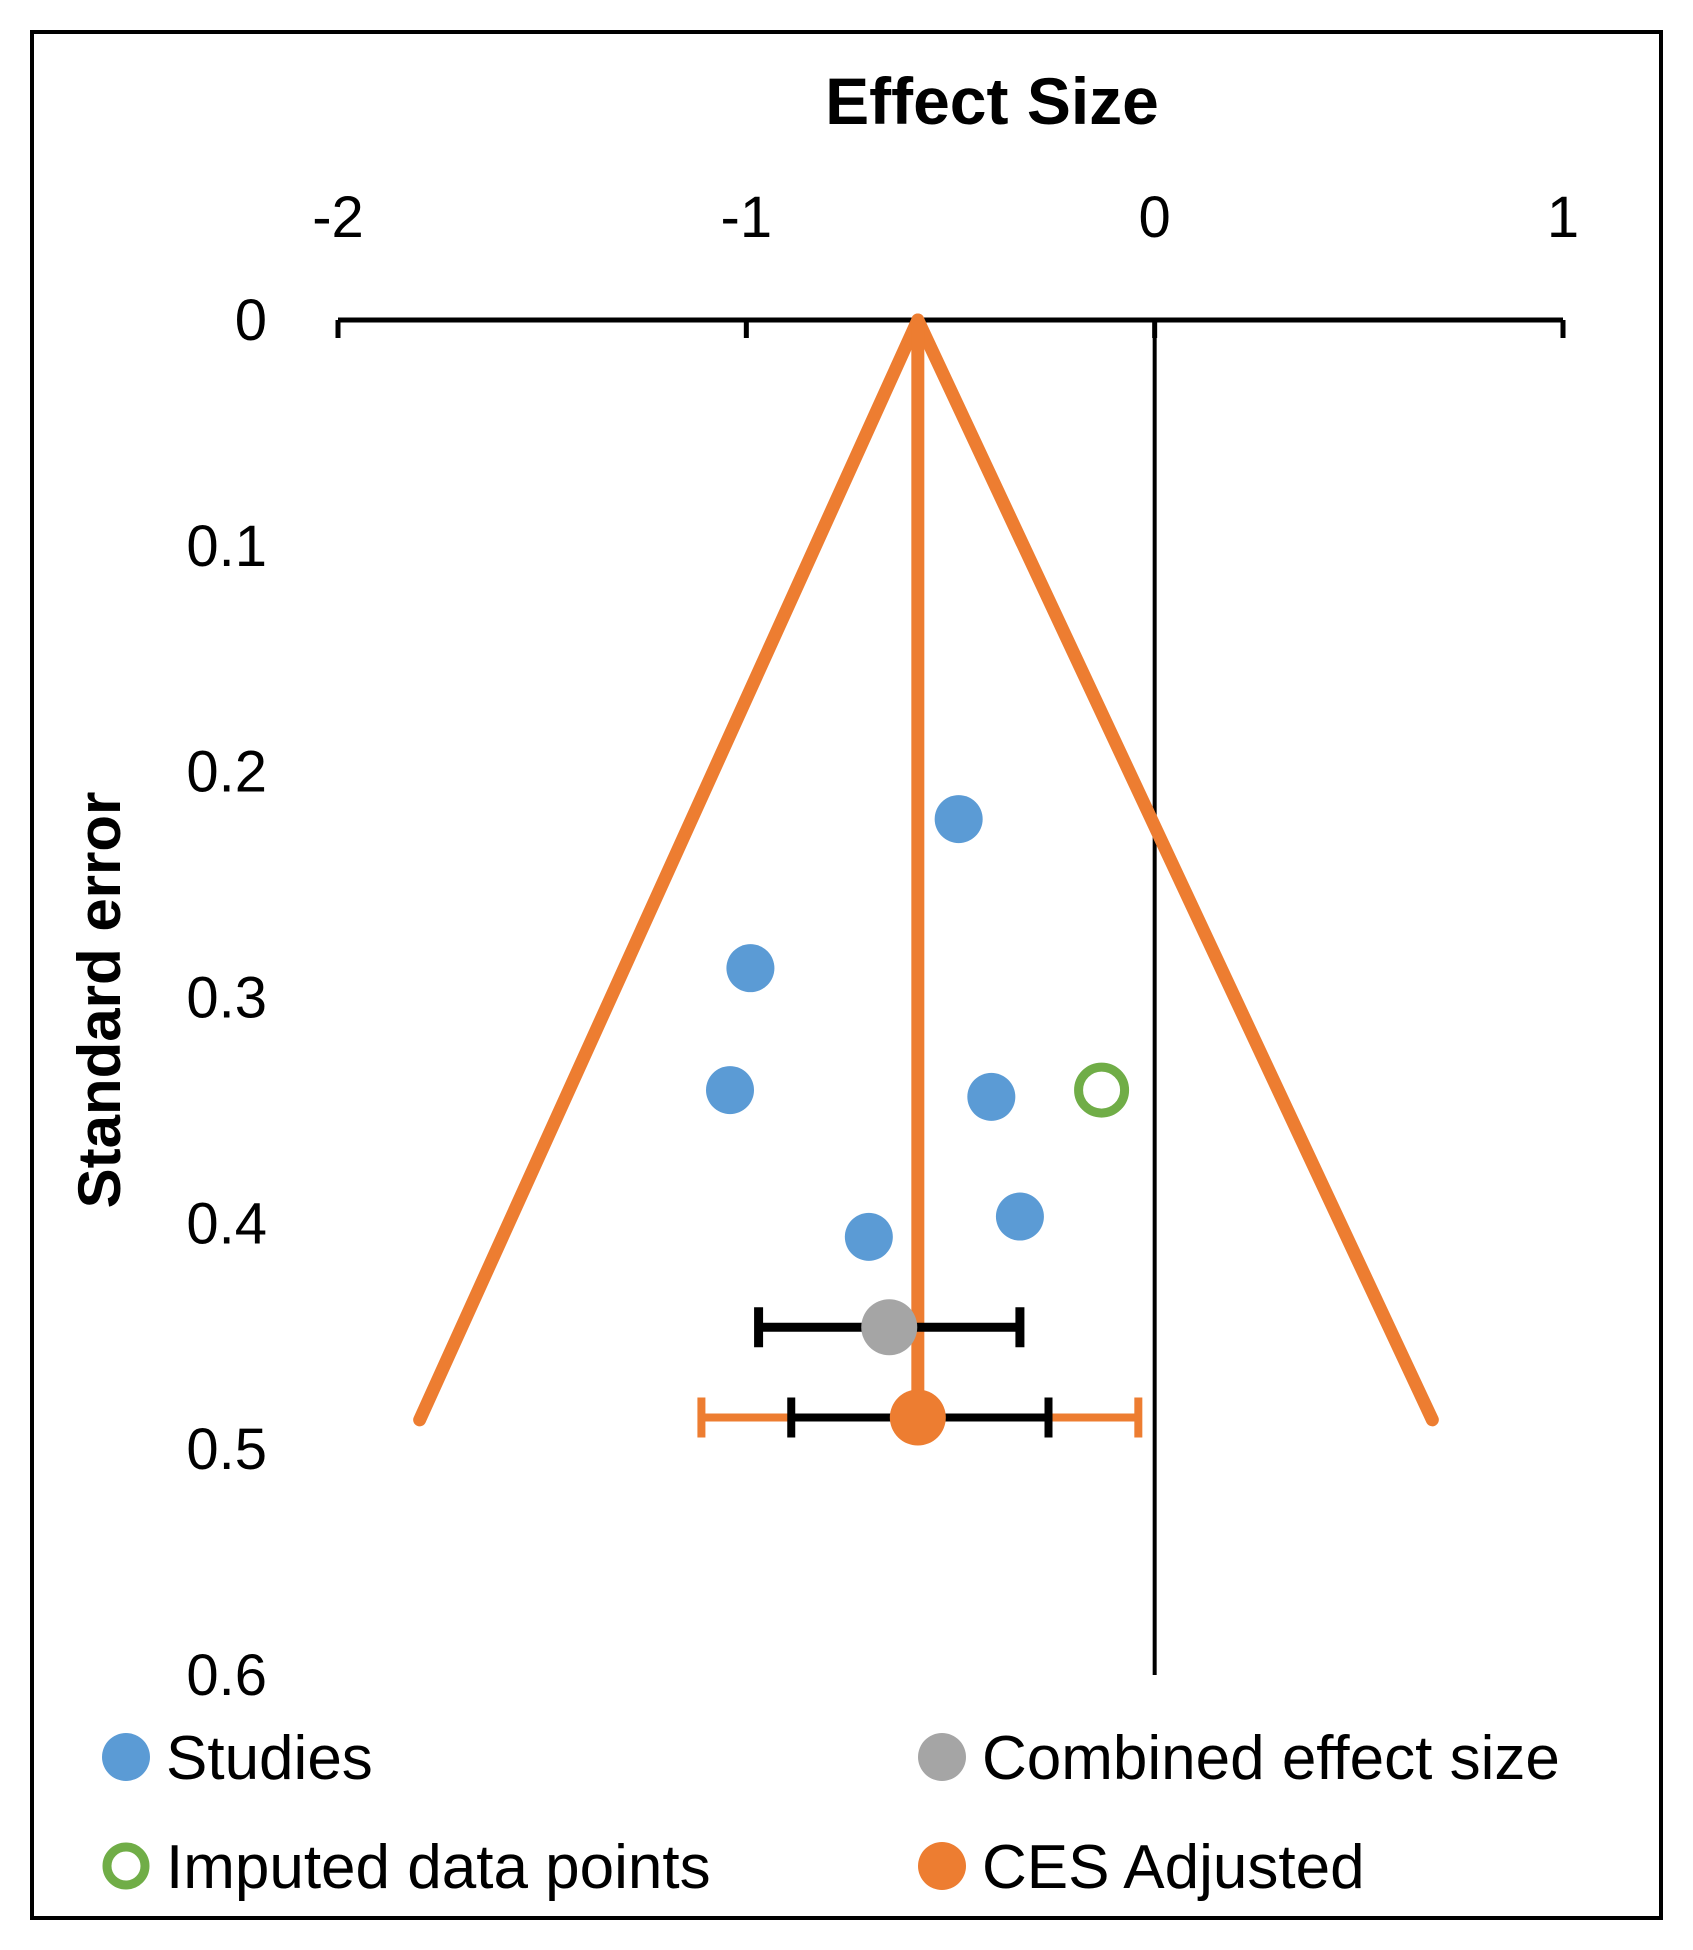  What do you see at coordinates (1173, 1867) in the screenshot?
I see `legend-label-ces-adjusted: CES Adjusted` at bounding box center [1173, 1867].